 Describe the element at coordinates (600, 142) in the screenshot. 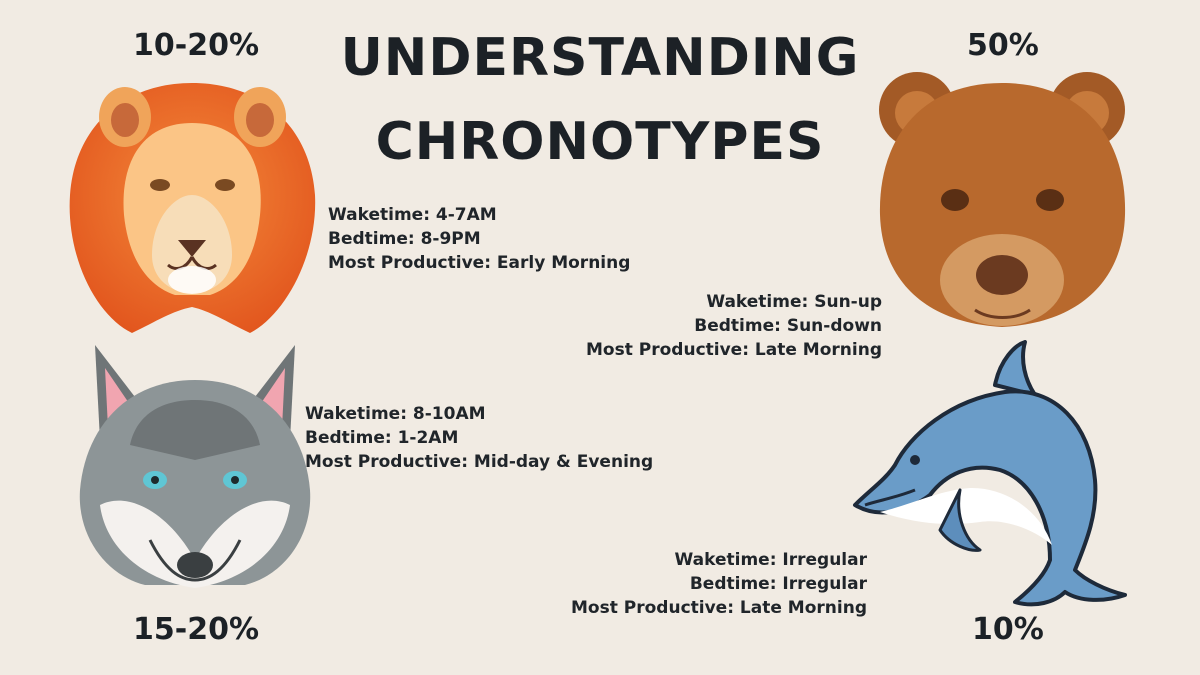

I see `page-title-line2: CHRONOTYPES` at that location.